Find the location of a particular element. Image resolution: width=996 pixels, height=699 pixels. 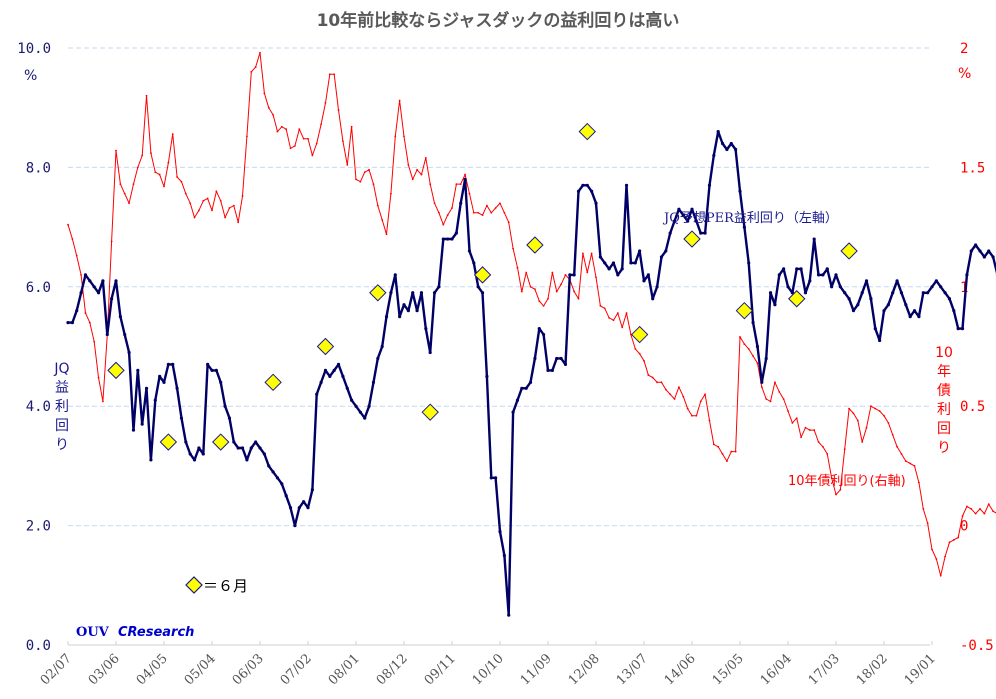

x-tick-label: 17/03 is located at coordinates (824, 669).